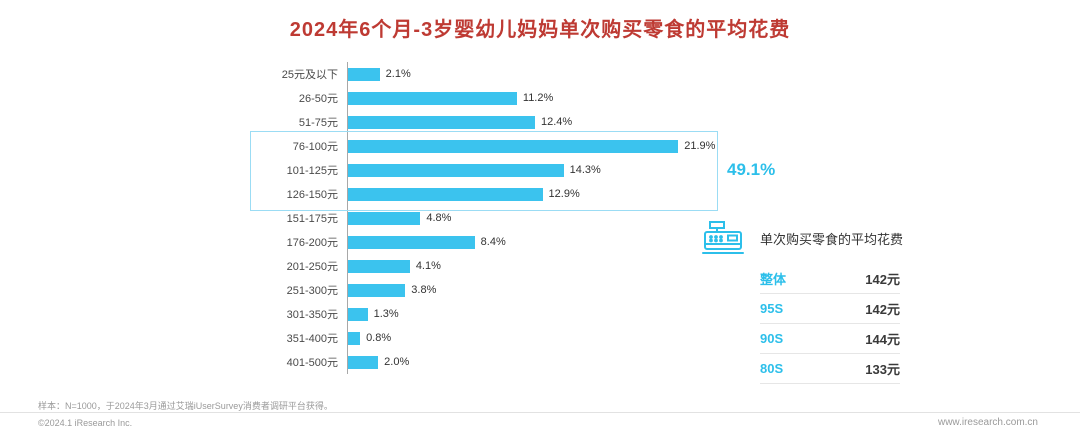 The image size is (1080, 439). What do you see at coordinates (536, 218) in the screenshot?
I see `bar-track: 4.8%` at bounding box center [536, 218].